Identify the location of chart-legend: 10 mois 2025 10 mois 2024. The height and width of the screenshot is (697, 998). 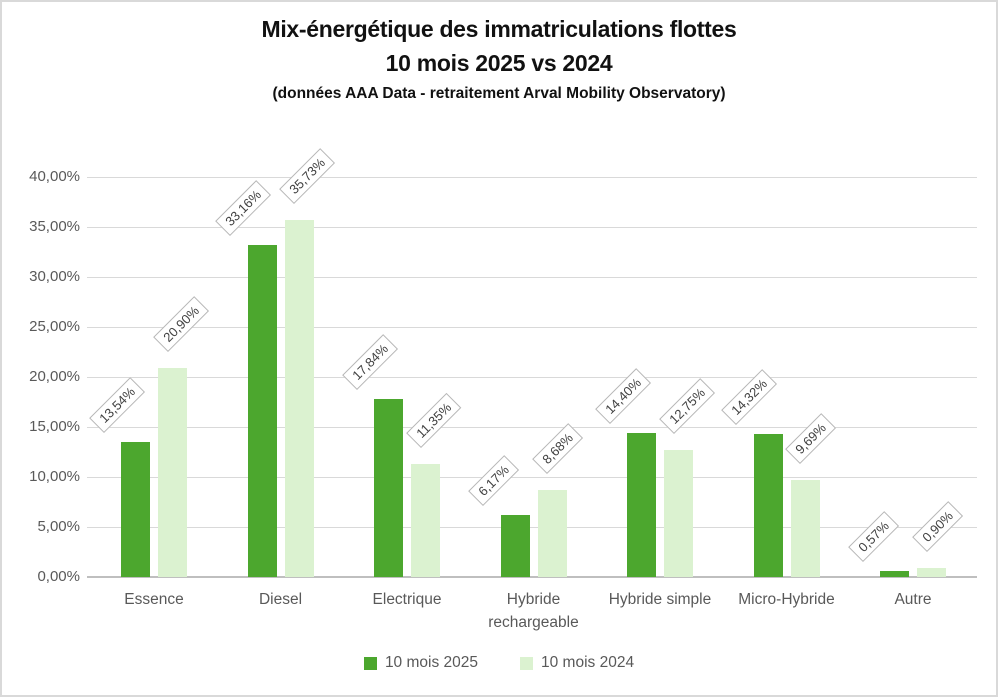
(499, 663).